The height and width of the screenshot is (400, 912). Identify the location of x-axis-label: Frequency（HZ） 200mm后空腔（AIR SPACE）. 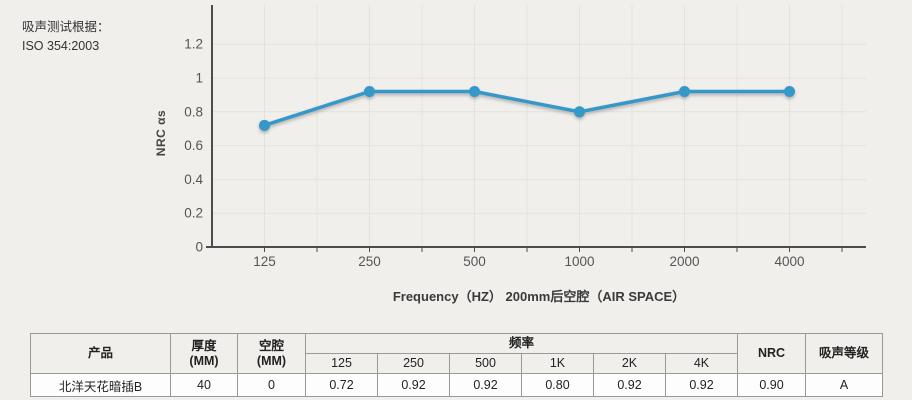
(539, 296).